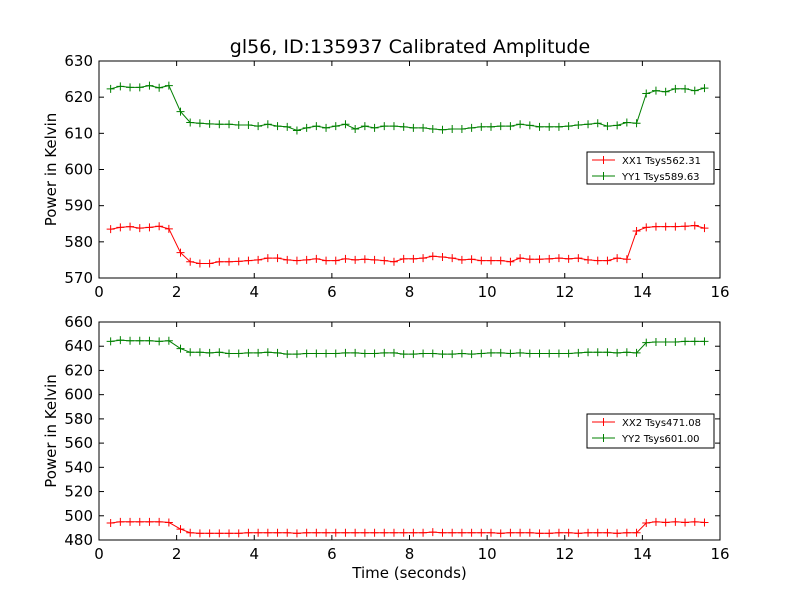 The width and height of the screenshot is (800, 605). What do you see at coordinates (650, 168) in the screenshot?
I see `chart-legend: XX1 Tsys562.31 YY1 Tsys589.63` at bounding box center [650, 168].